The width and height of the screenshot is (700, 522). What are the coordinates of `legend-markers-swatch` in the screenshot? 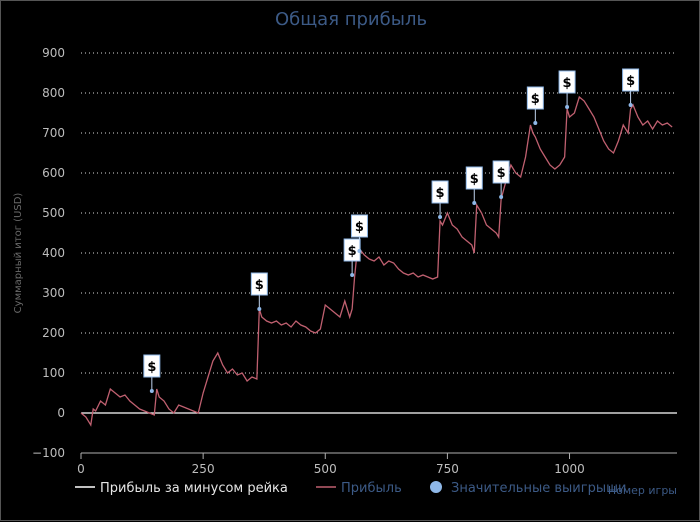 It's located at (436, 487).